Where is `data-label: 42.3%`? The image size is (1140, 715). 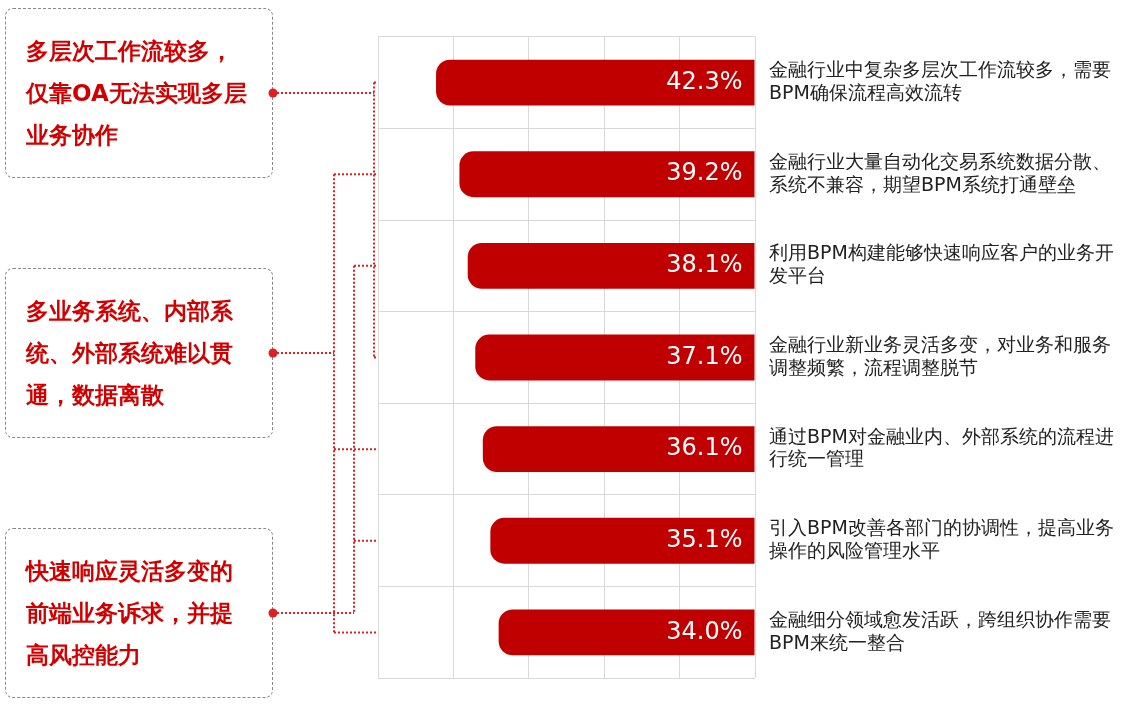
data-label: 42.3% is located at coordinates (704, 80).